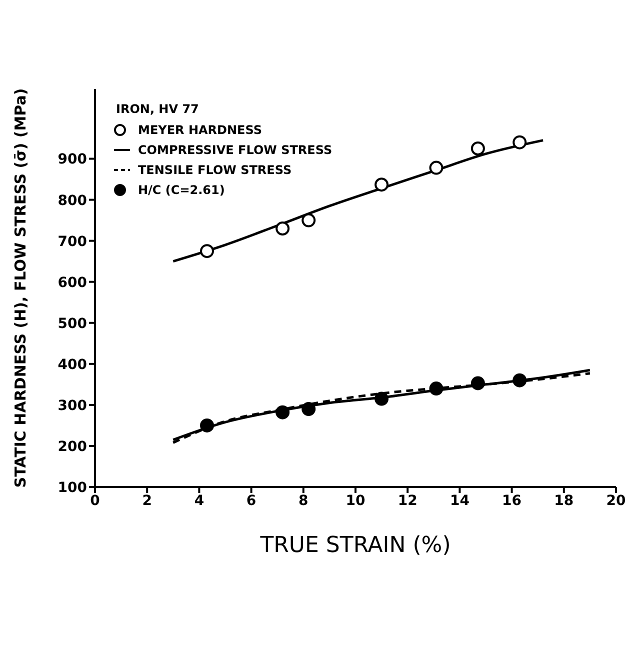 This screenshot has height=658, width=633. Describe the element at coordinates (73, 488) in the screenshot. I see `y-tick-label: 100` at that location.